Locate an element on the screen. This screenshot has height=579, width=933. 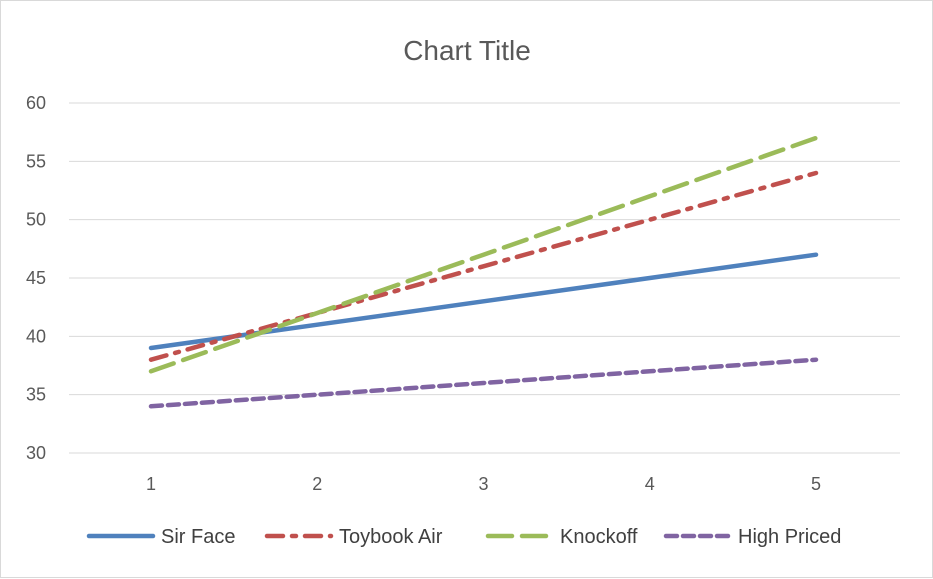
y-axis-ticks: 30 35 40 45 50 55 60 is located at coordinates (36, 278).